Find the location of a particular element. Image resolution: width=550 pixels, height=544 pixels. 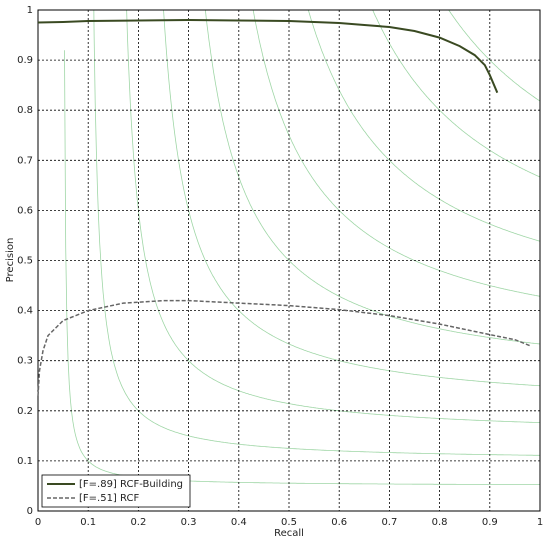

x-tick-label: 0.9 is located at coordinates (490, 522).